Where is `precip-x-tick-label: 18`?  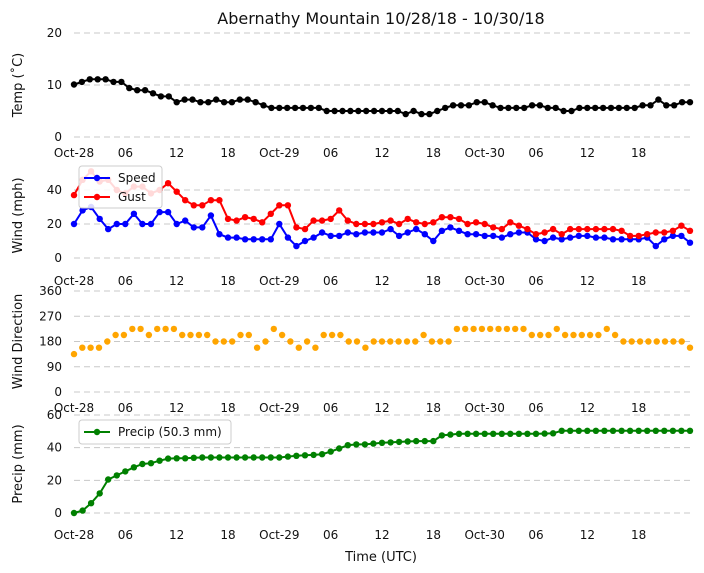
precip-x-tick-label: 18 is located at coordinates (433, 535).